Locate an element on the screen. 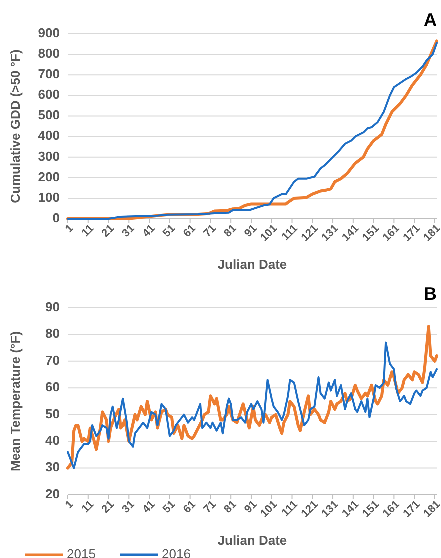 The height and width of the screenshot is (558, 441). y-tick-label: 600 is located at coordinates (49, 94).